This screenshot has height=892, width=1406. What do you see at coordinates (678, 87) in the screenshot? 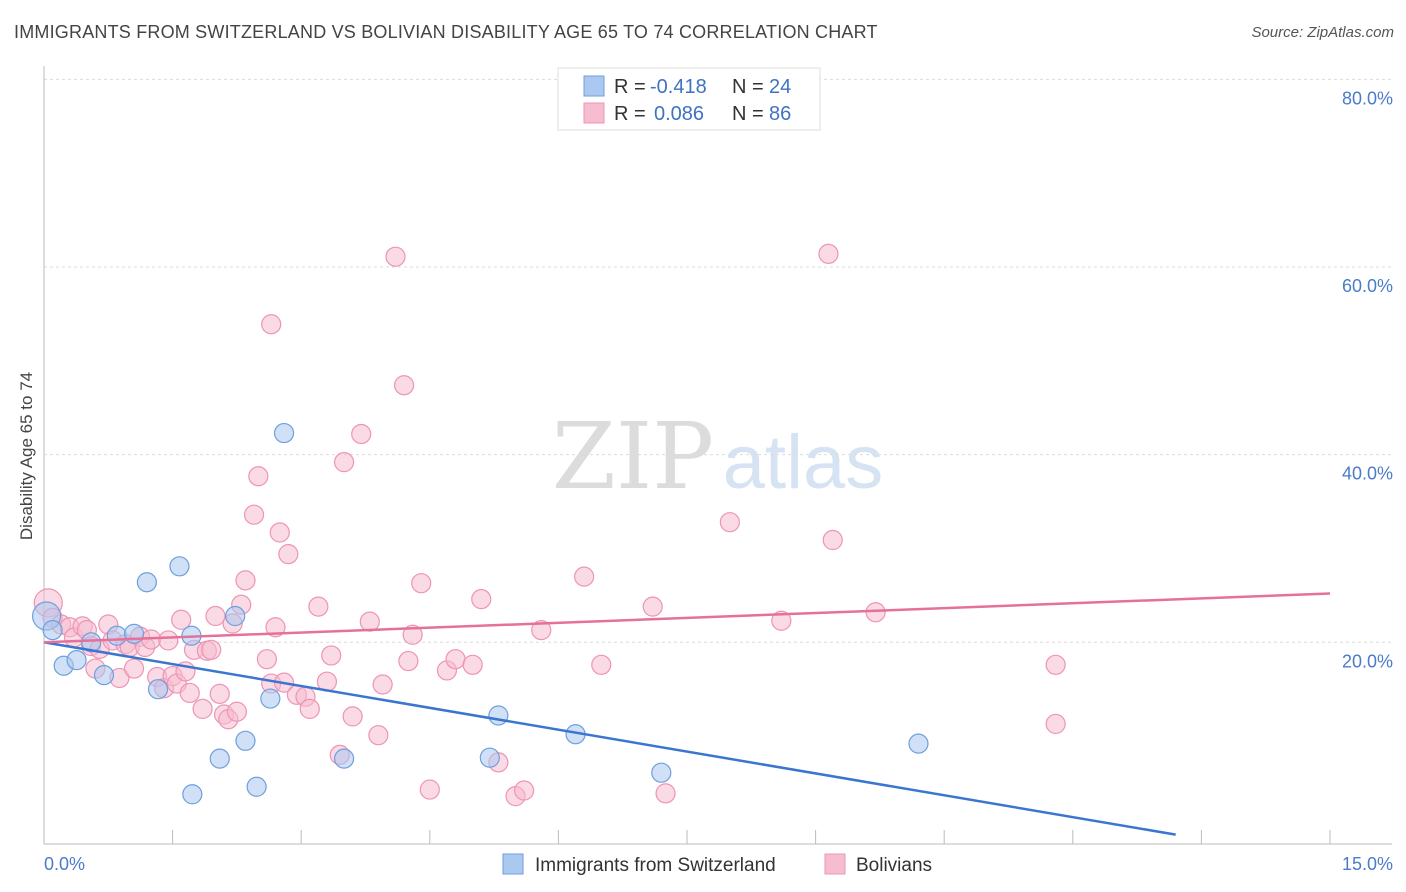
I see `stats-legend-r-value-swiss: -0.418` at bounding box center [678, 87].